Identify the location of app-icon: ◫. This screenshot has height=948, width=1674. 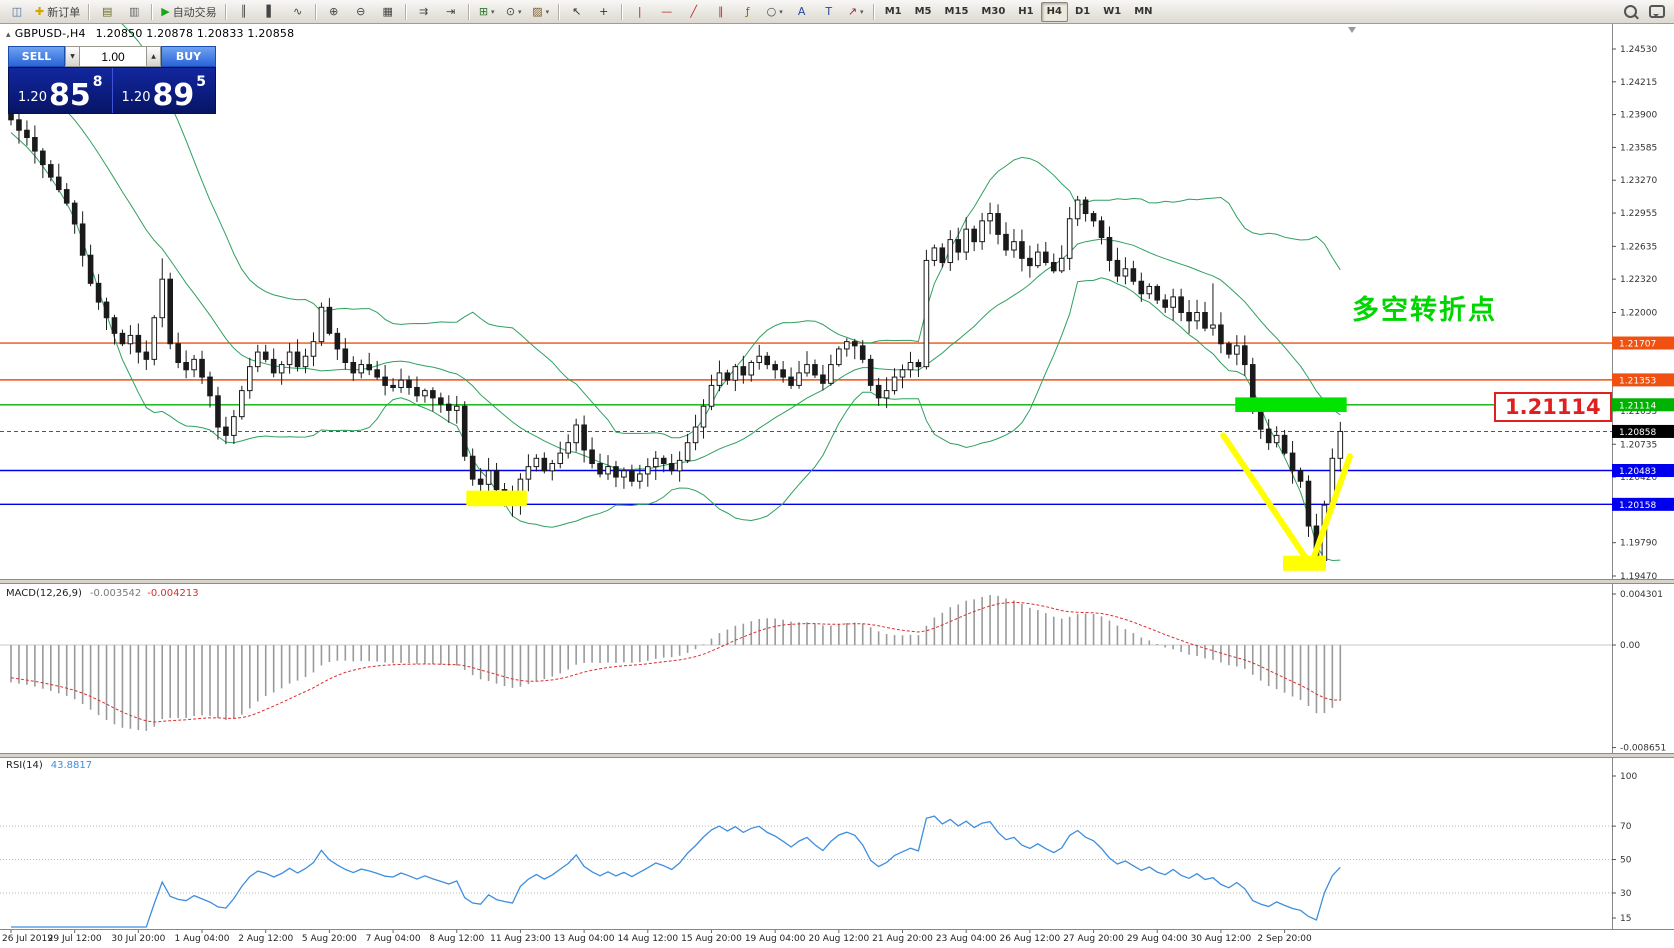
(17, 12).